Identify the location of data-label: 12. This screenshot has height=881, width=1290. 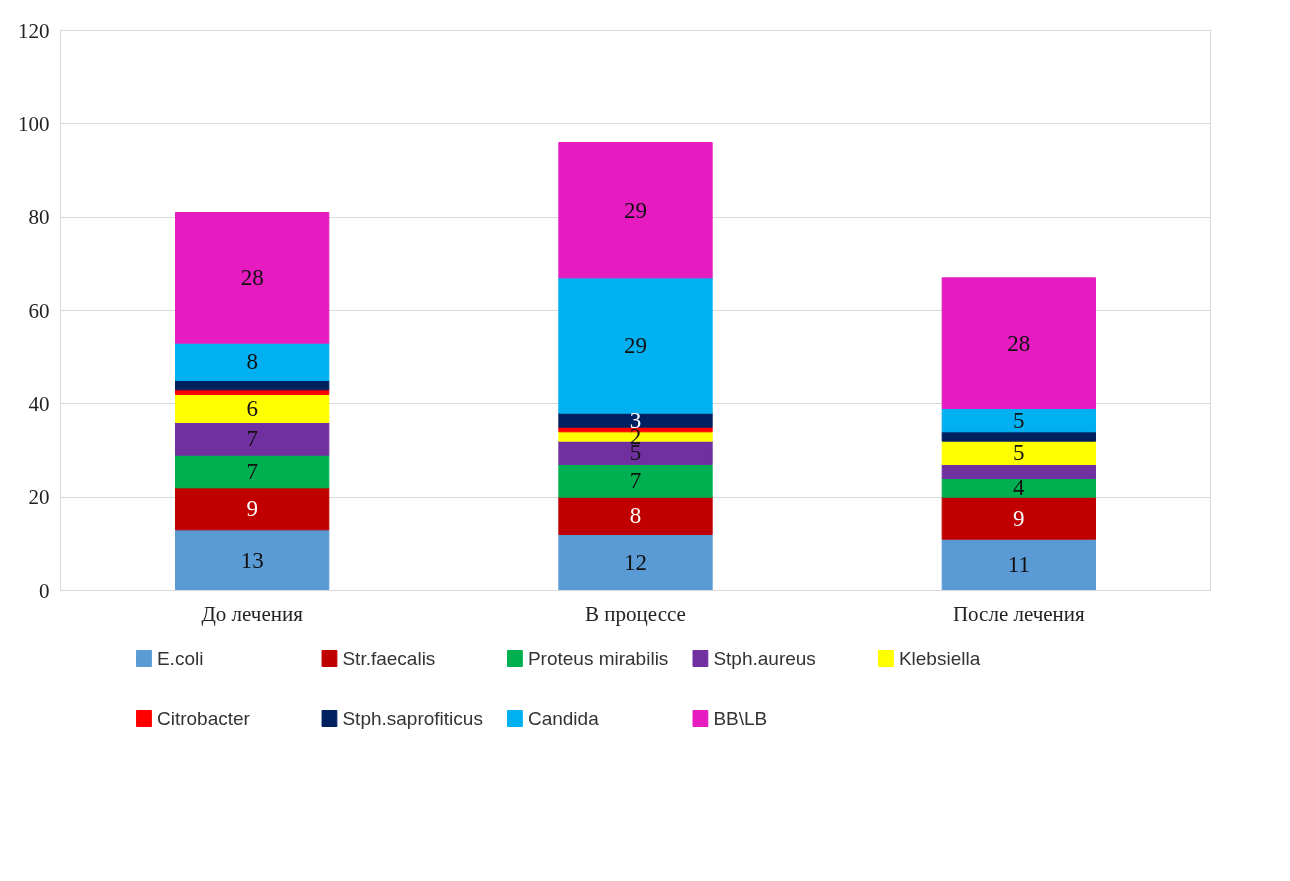
(635, 562).